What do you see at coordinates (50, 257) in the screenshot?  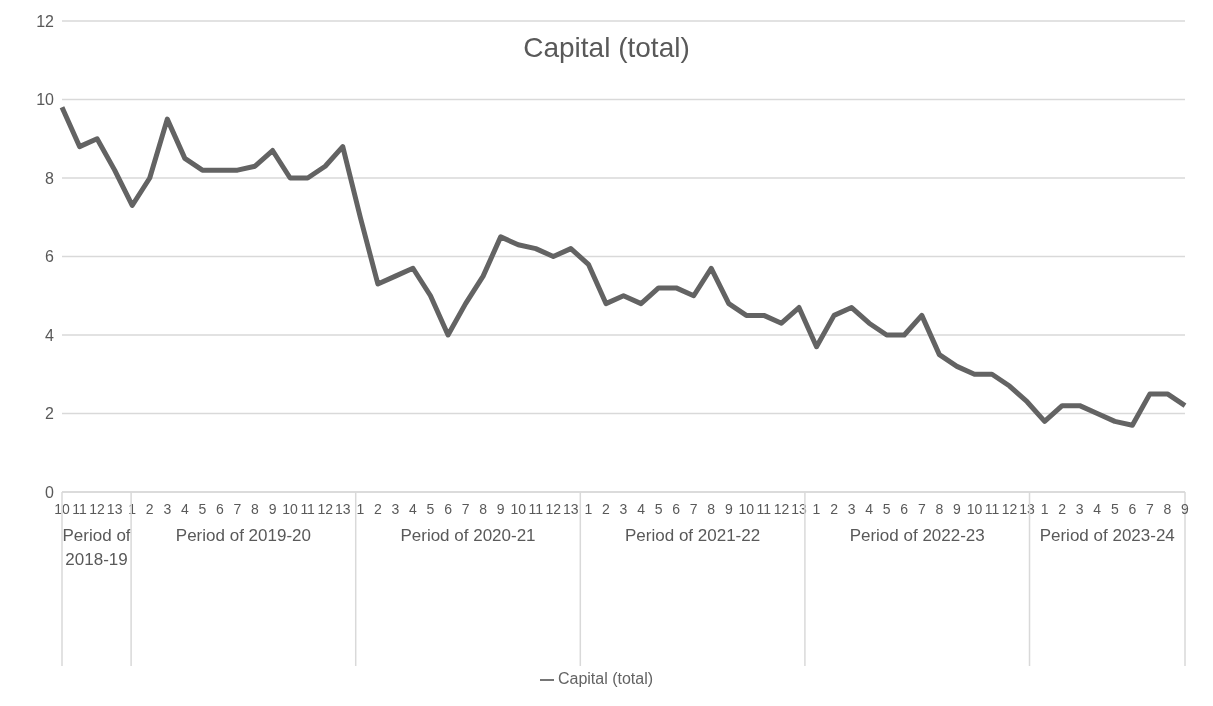 I see `y-tick-label: 6` at bounding box center [50, 257].